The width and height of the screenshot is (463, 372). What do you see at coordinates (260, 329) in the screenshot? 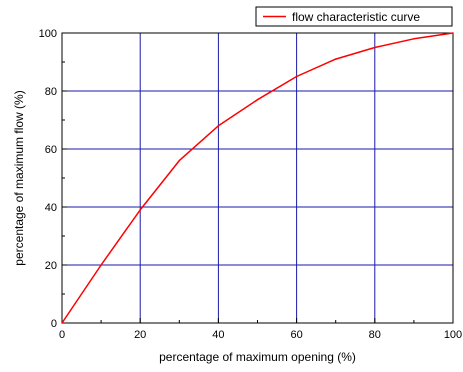
I see `x-axis-ticks: 0 20 40 60 80 100` at bounding box center [260, 329].